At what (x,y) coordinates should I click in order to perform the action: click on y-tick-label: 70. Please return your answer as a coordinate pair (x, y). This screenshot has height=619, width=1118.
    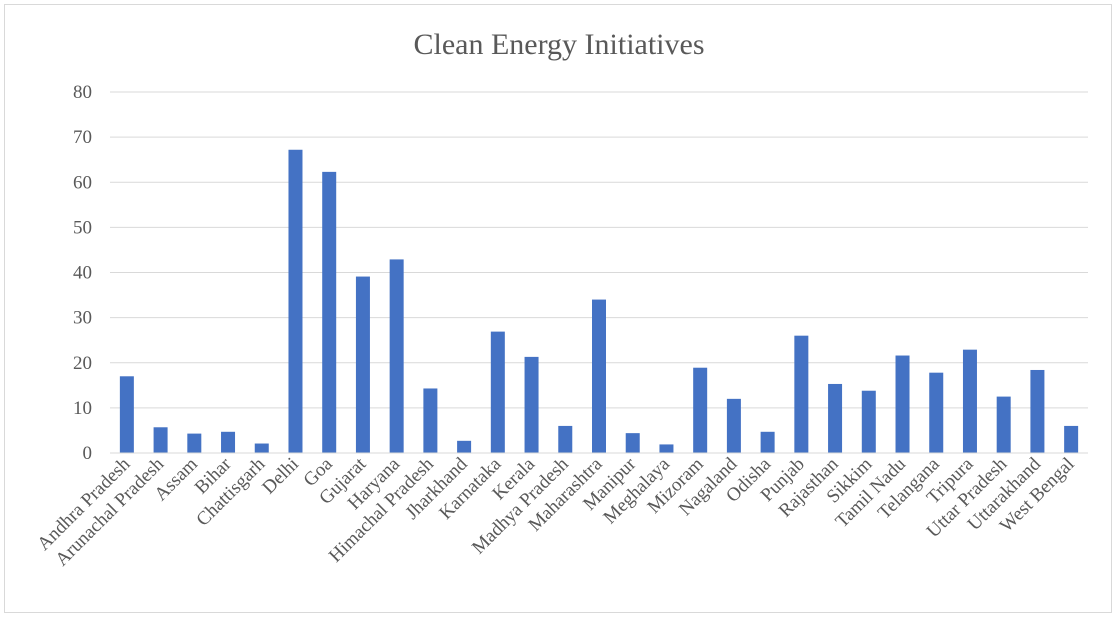
    Looking at the image, I should click on (82, 137).